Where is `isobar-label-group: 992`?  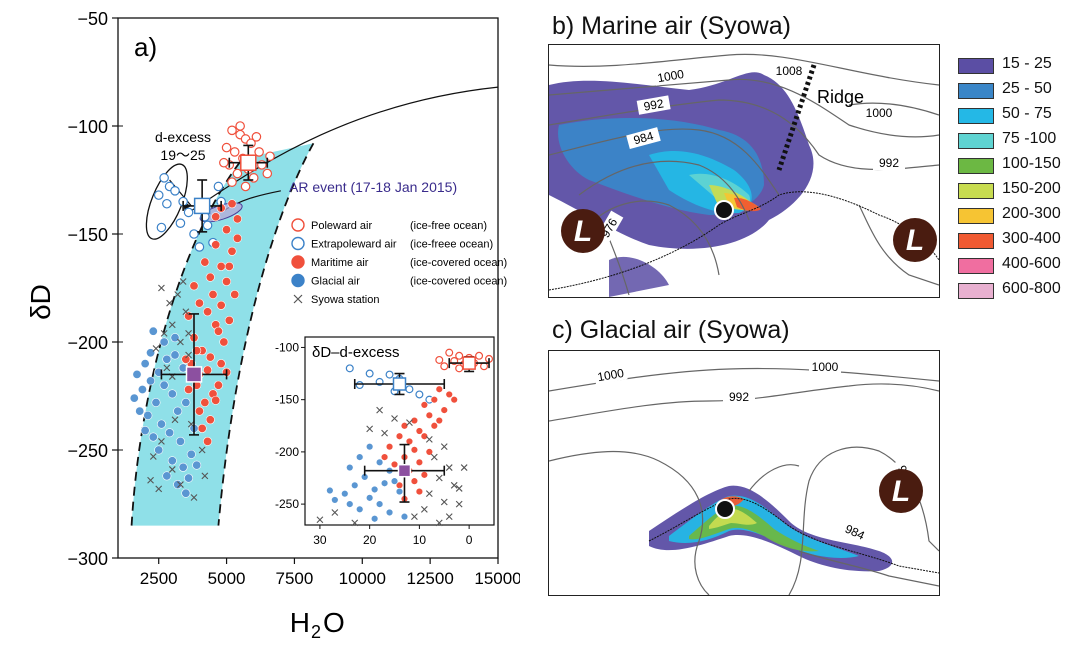 isobar-label-group: 992 is located at coordinates (653, 105).